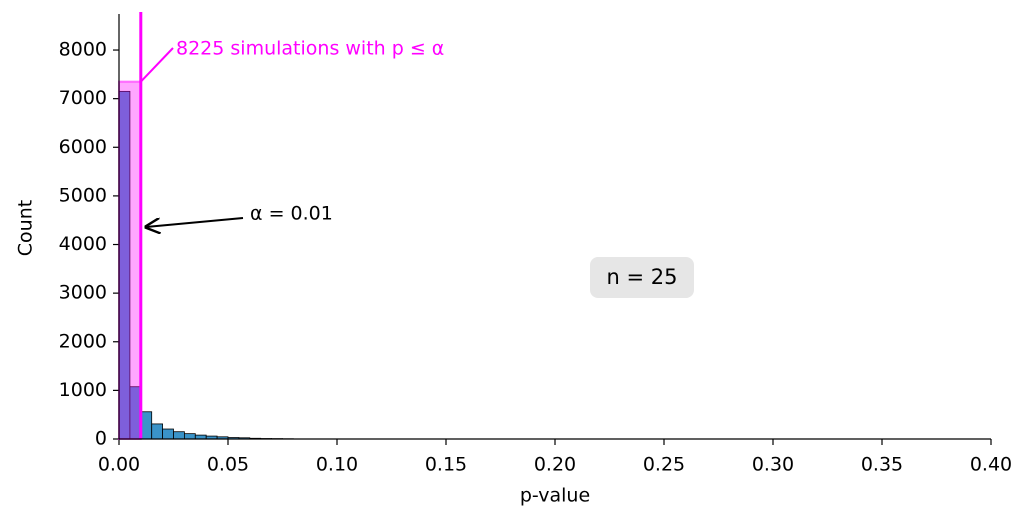  I want to click on x-axis-label: p-value, so click(555, 496).